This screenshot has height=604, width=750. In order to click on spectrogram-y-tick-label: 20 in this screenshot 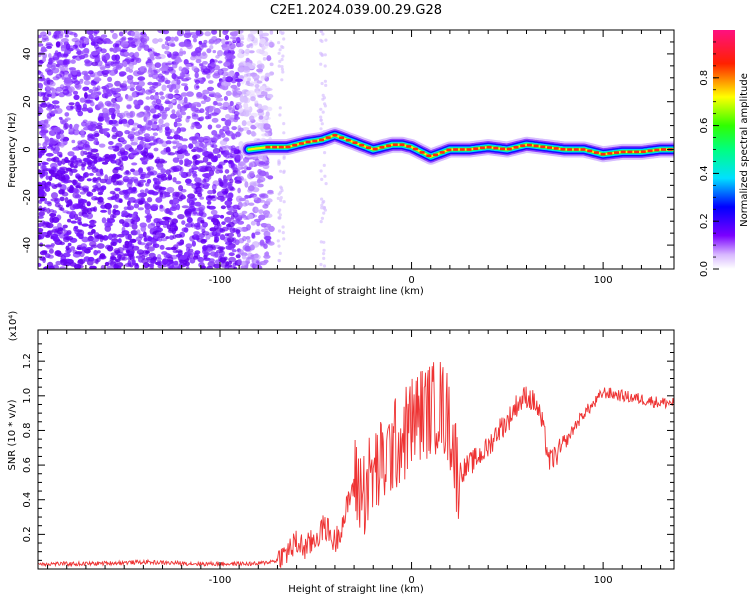, I will do `click(27, 101)`.